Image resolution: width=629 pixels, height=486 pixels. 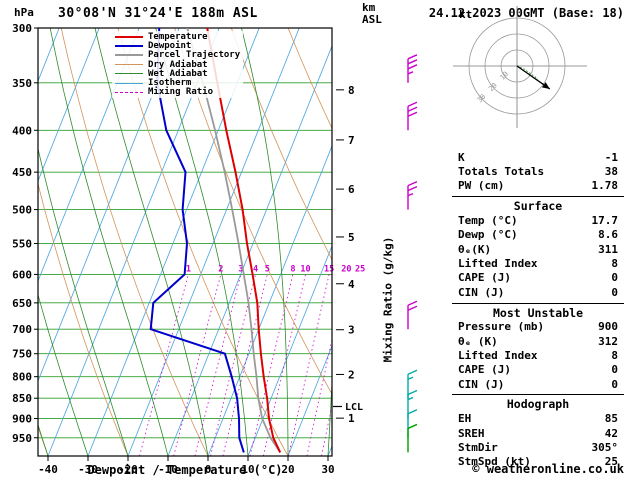 I want to click on svg-text: -20, so click(x=128, y=469).